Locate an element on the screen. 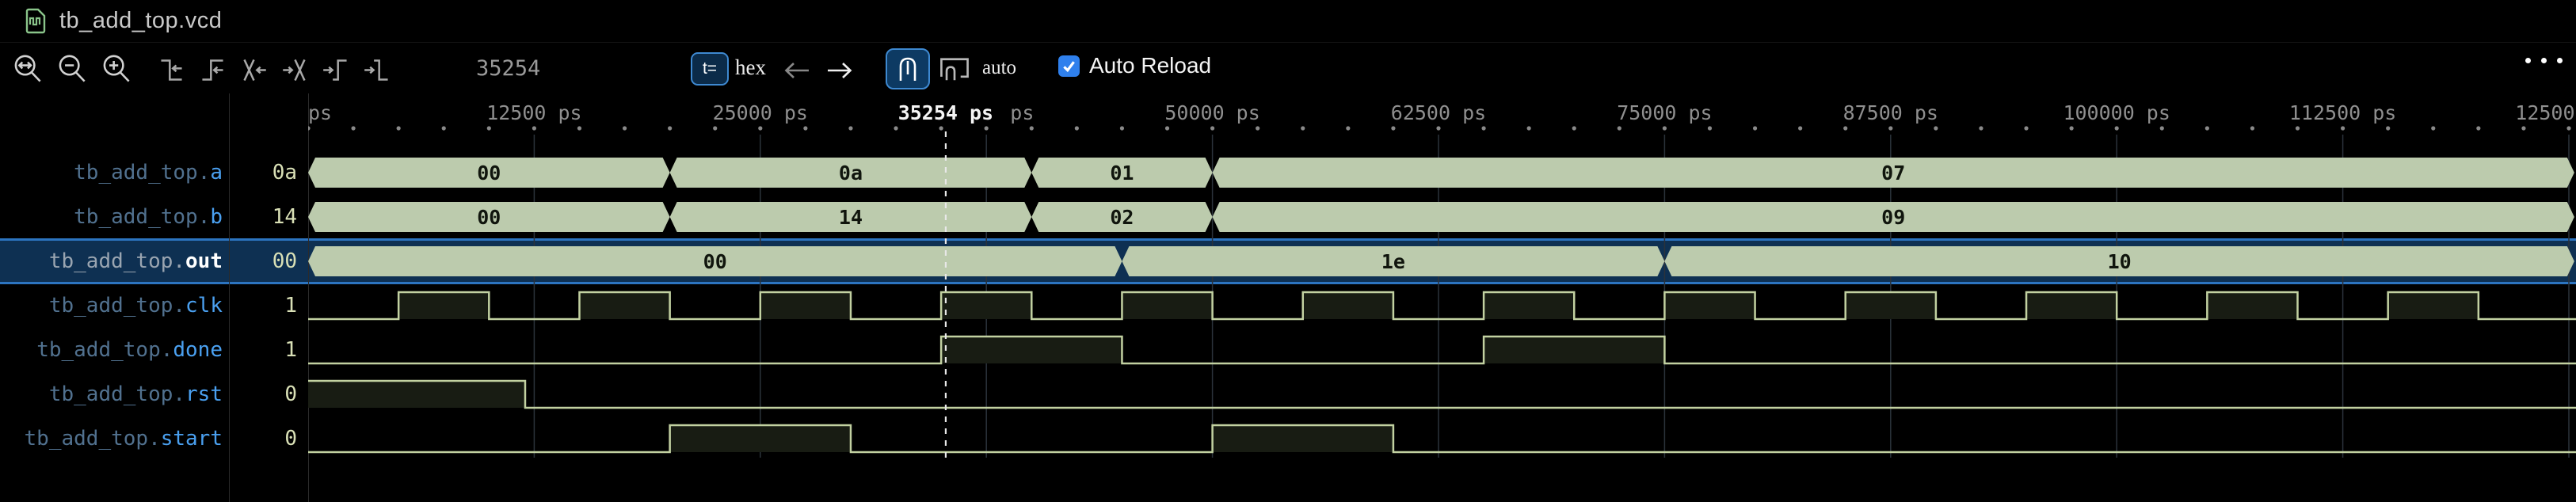  signal-name: tb_add_top.a is located at coordinates (111, 172).